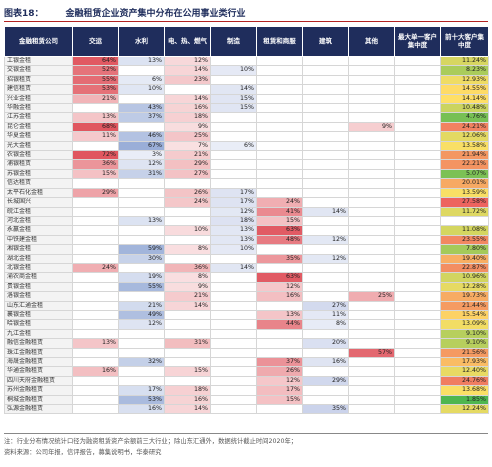  I want to click on top1-concentration-cell: 14.55%, so click(464, 89).